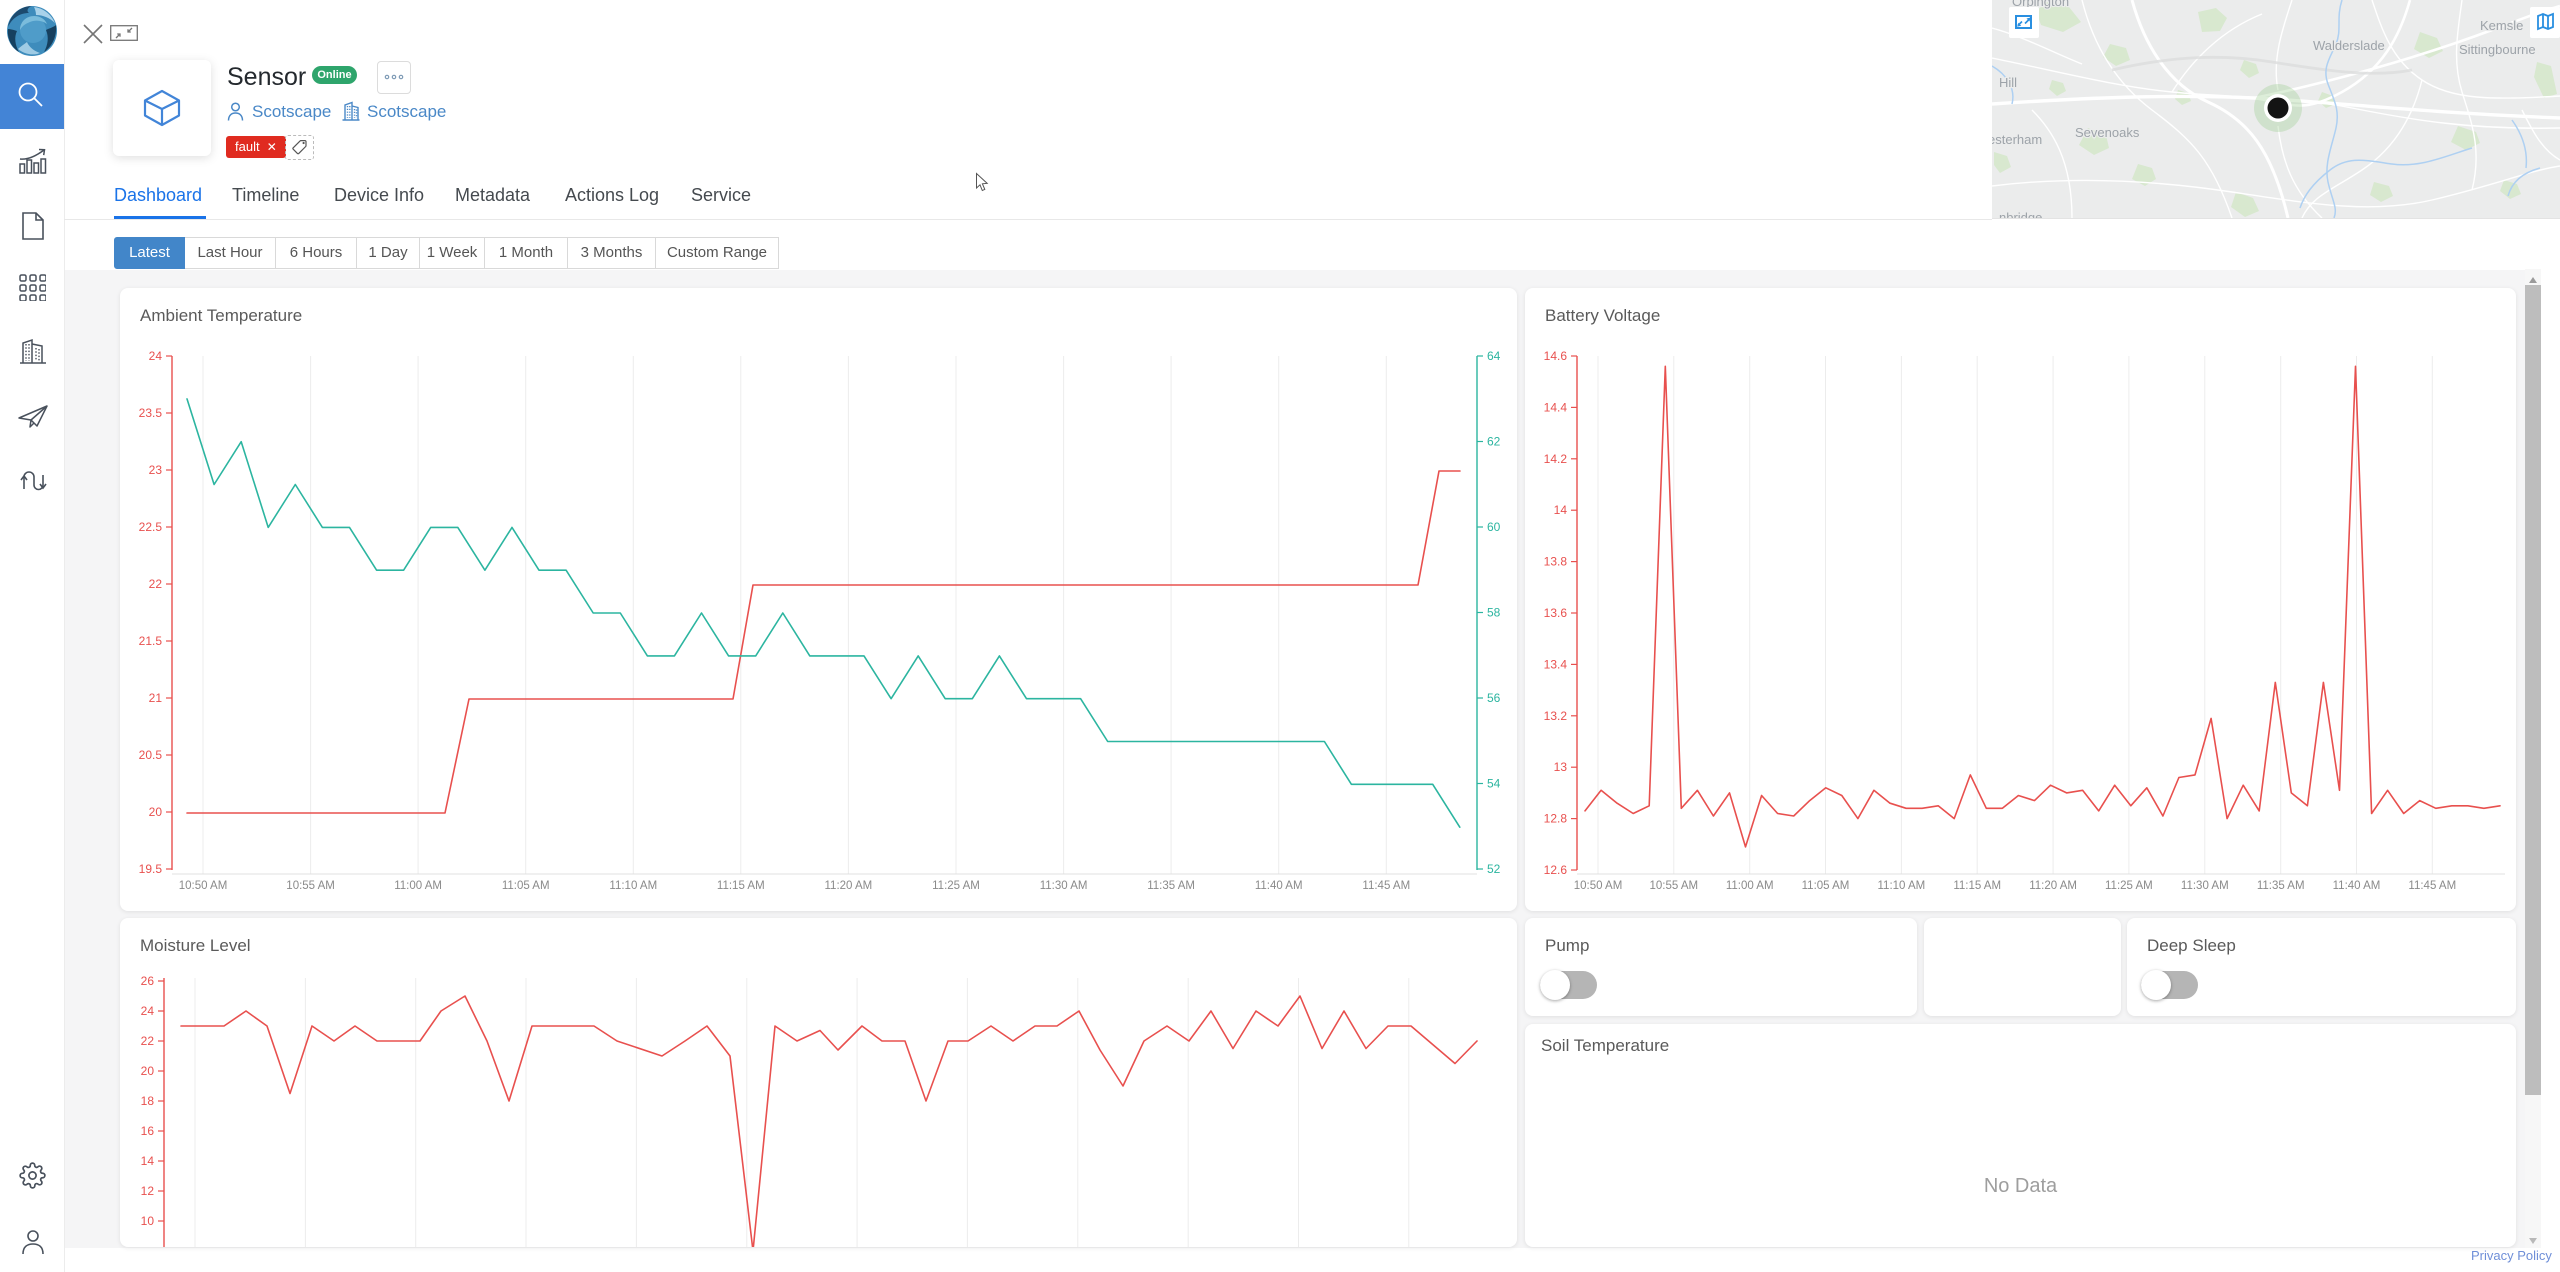  I want to click on svg-text: 14.2, so click(1556, 459).